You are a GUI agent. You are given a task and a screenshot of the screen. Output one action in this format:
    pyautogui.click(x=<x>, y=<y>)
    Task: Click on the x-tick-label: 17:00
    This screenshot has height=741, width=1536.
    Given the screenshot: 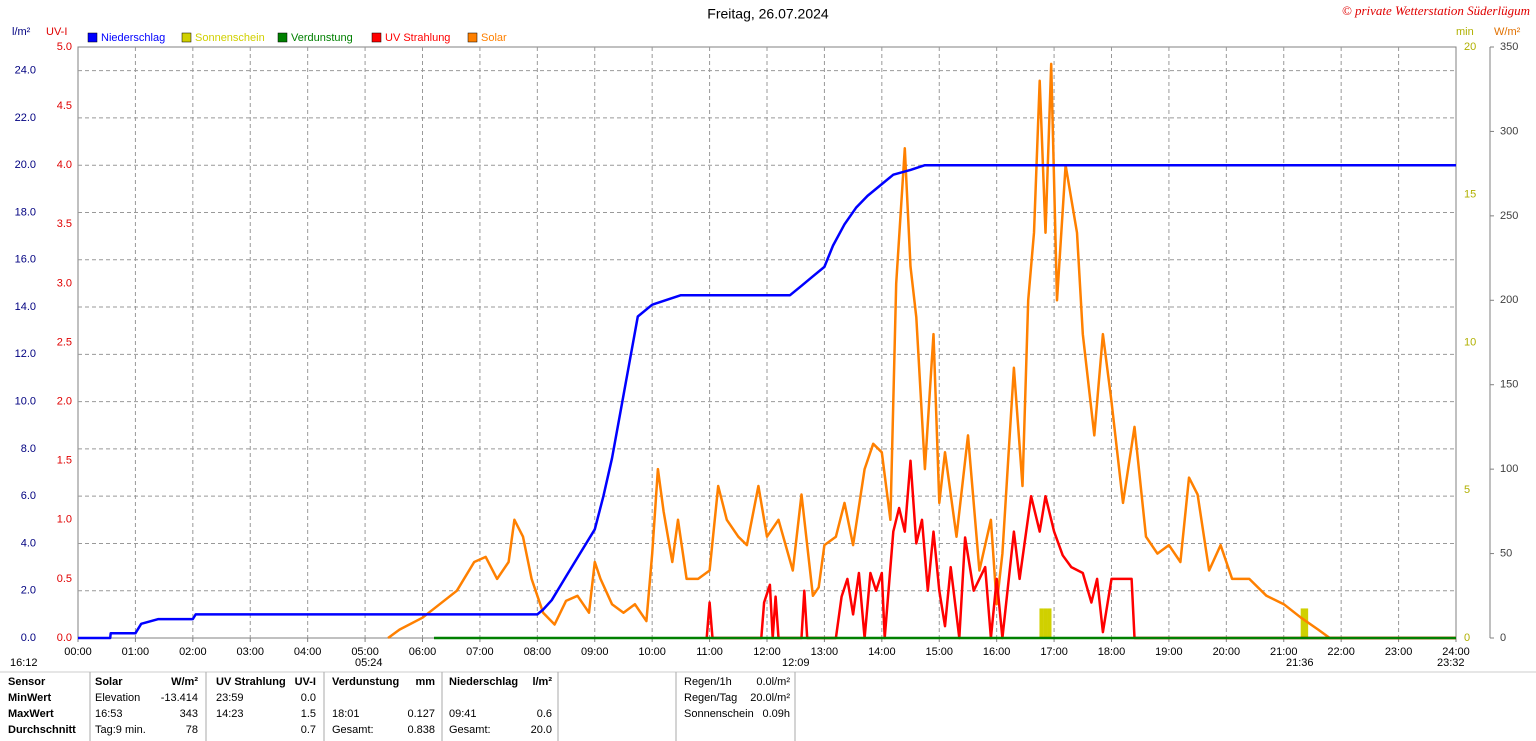 What is the action you would take?
    pyautogui.click(x=1054, y=652)
    